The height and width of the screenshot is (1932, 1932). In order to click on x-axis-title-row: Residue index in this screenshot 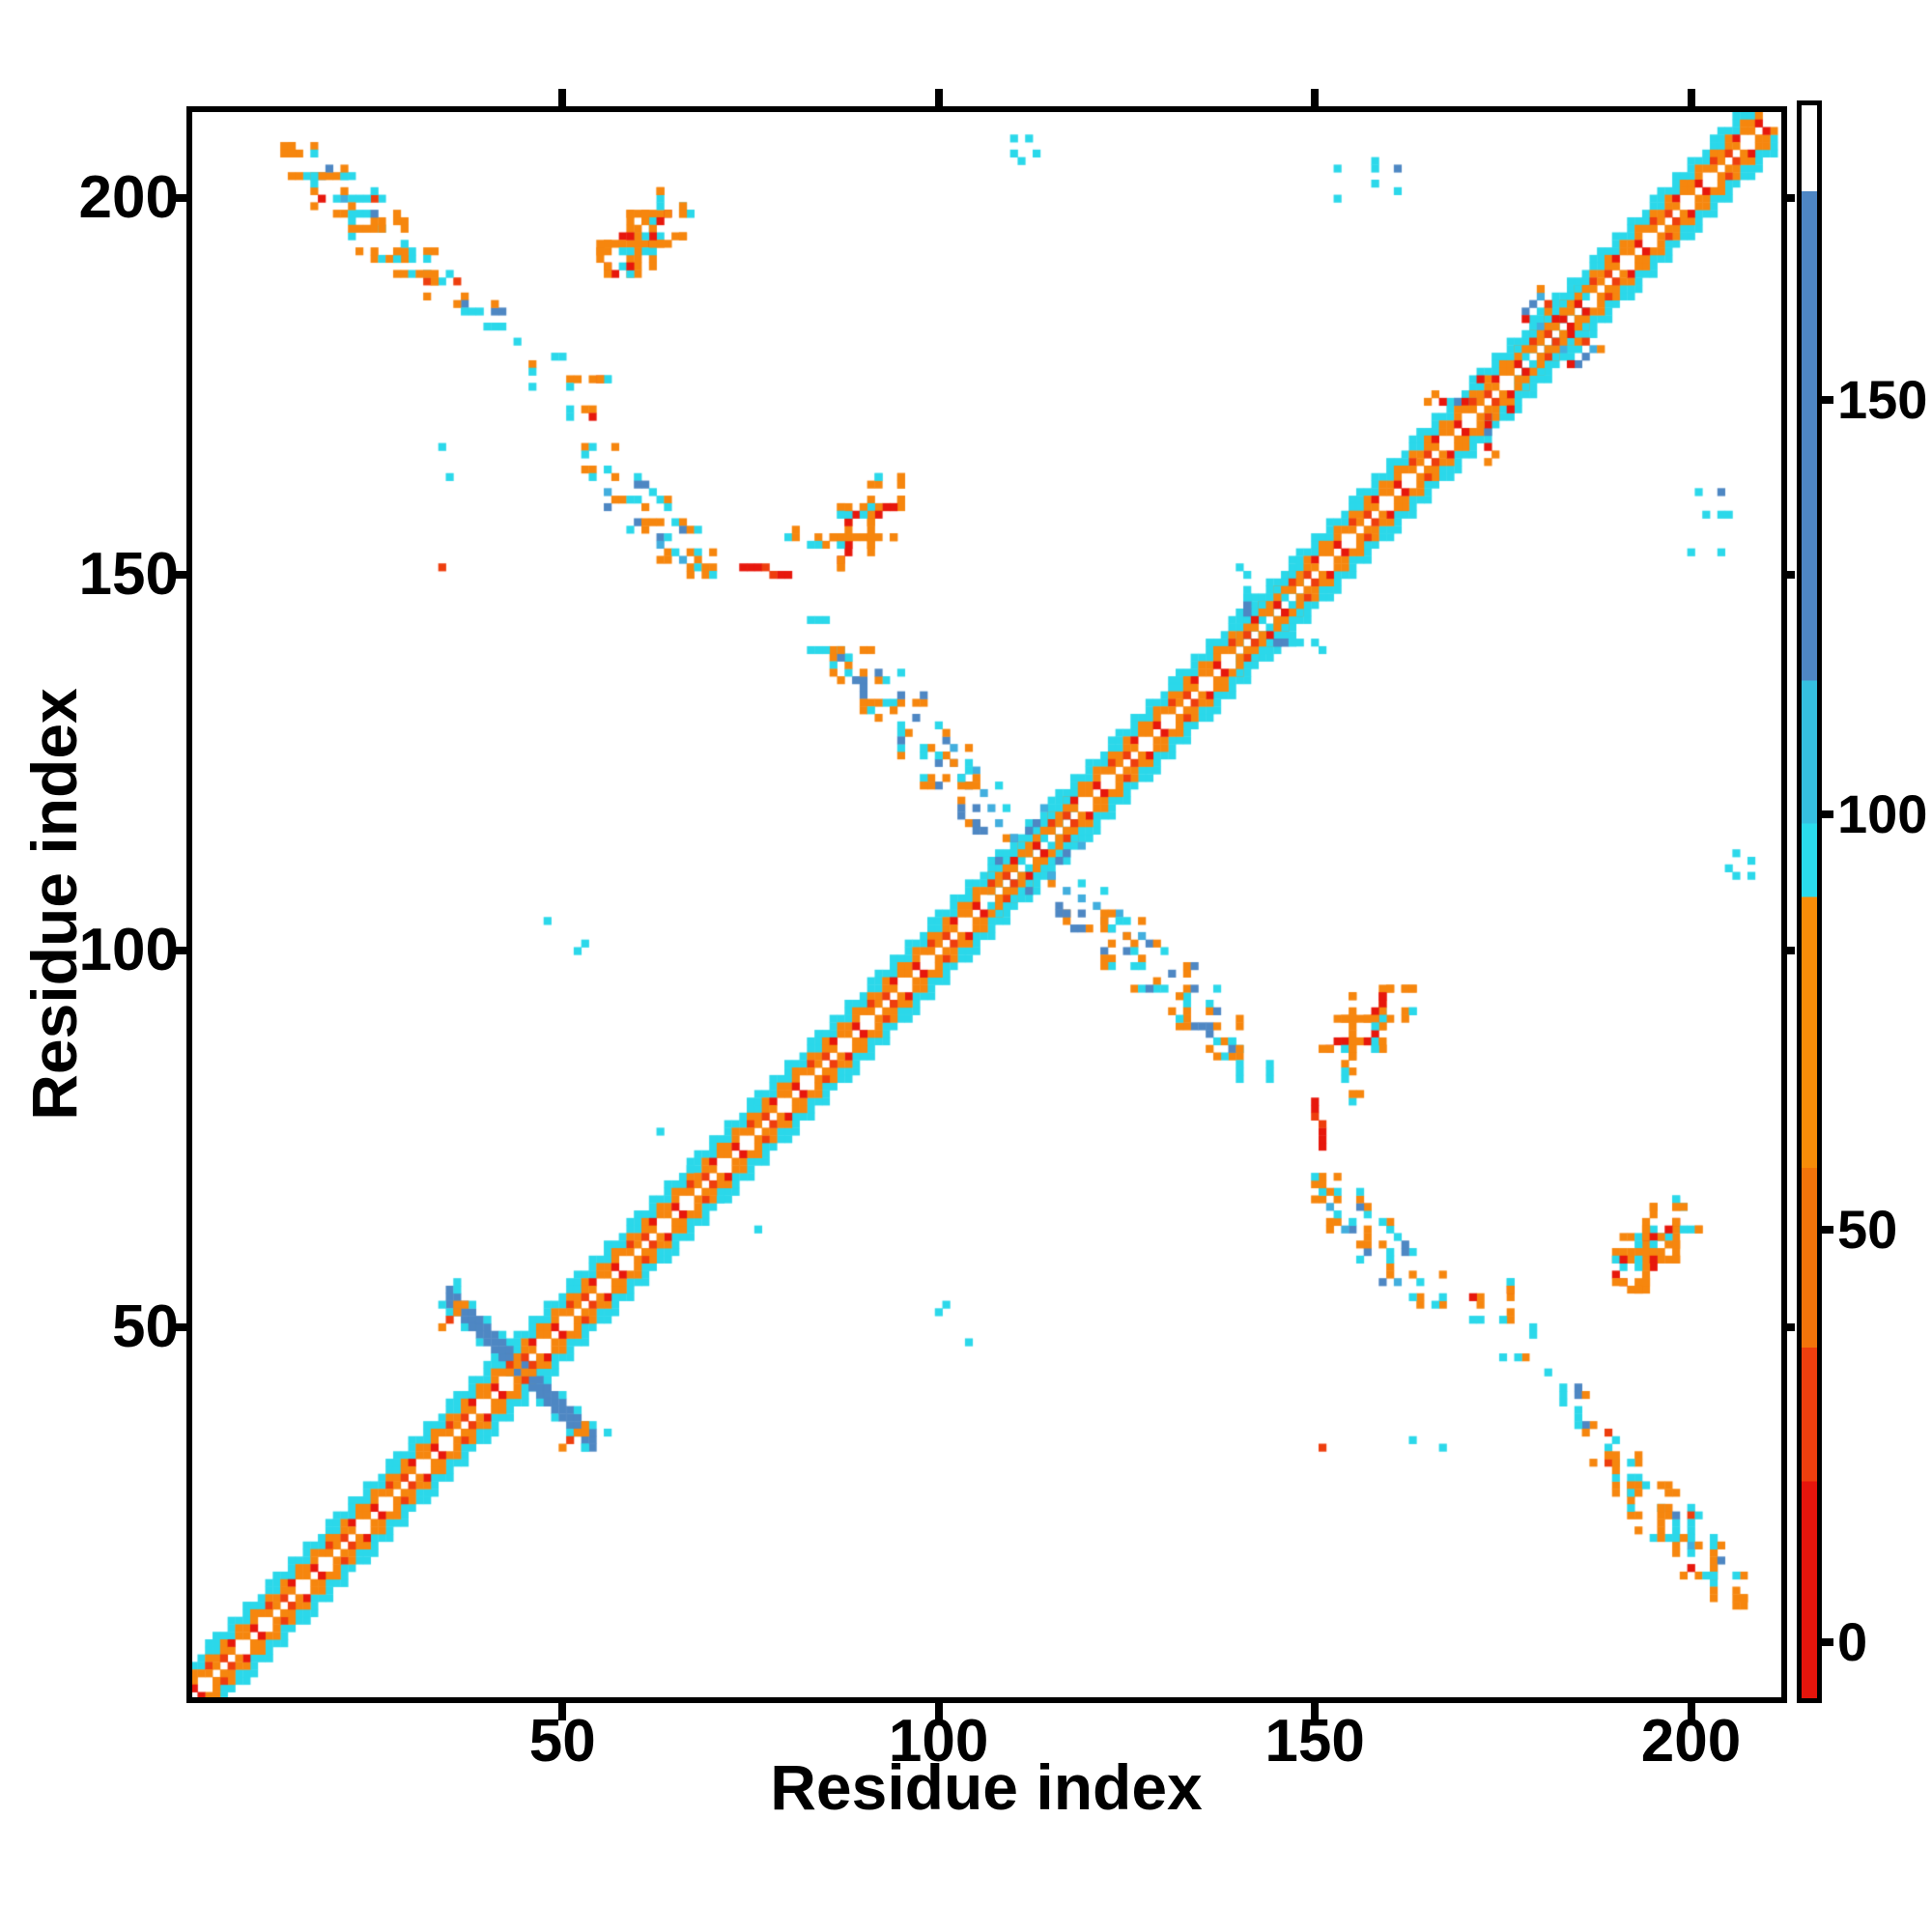, I will do `click(966, 1787)`.